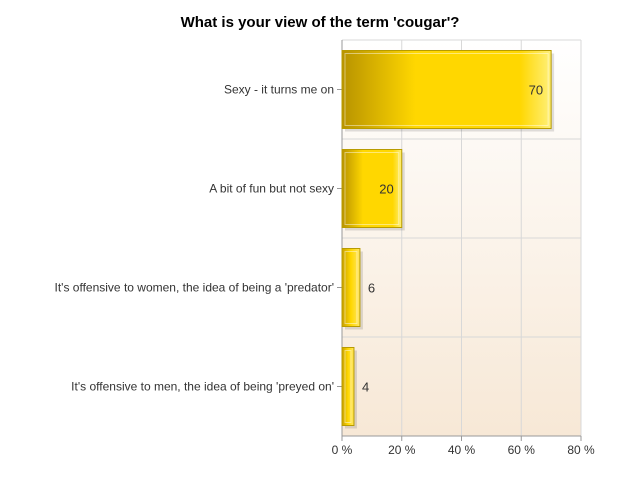 The width and height of the screenshot is (640, 480). Describe the element at coordinates (581, 450) in the screenshot. I see `x-tick-label: 80 %` at that location.